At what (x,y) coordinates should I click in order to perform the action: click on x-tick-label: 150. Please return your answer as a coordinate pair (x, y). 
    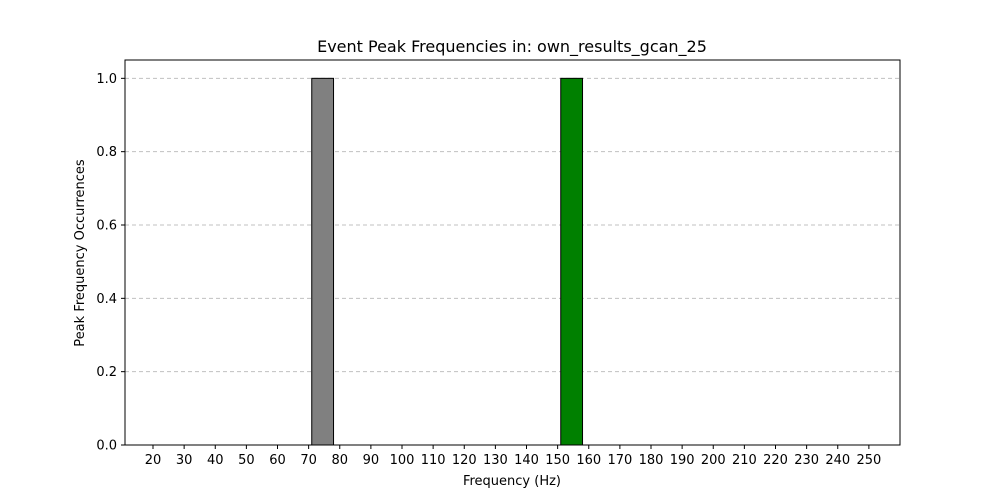
    Looking at the image, I should click on (557, 460).